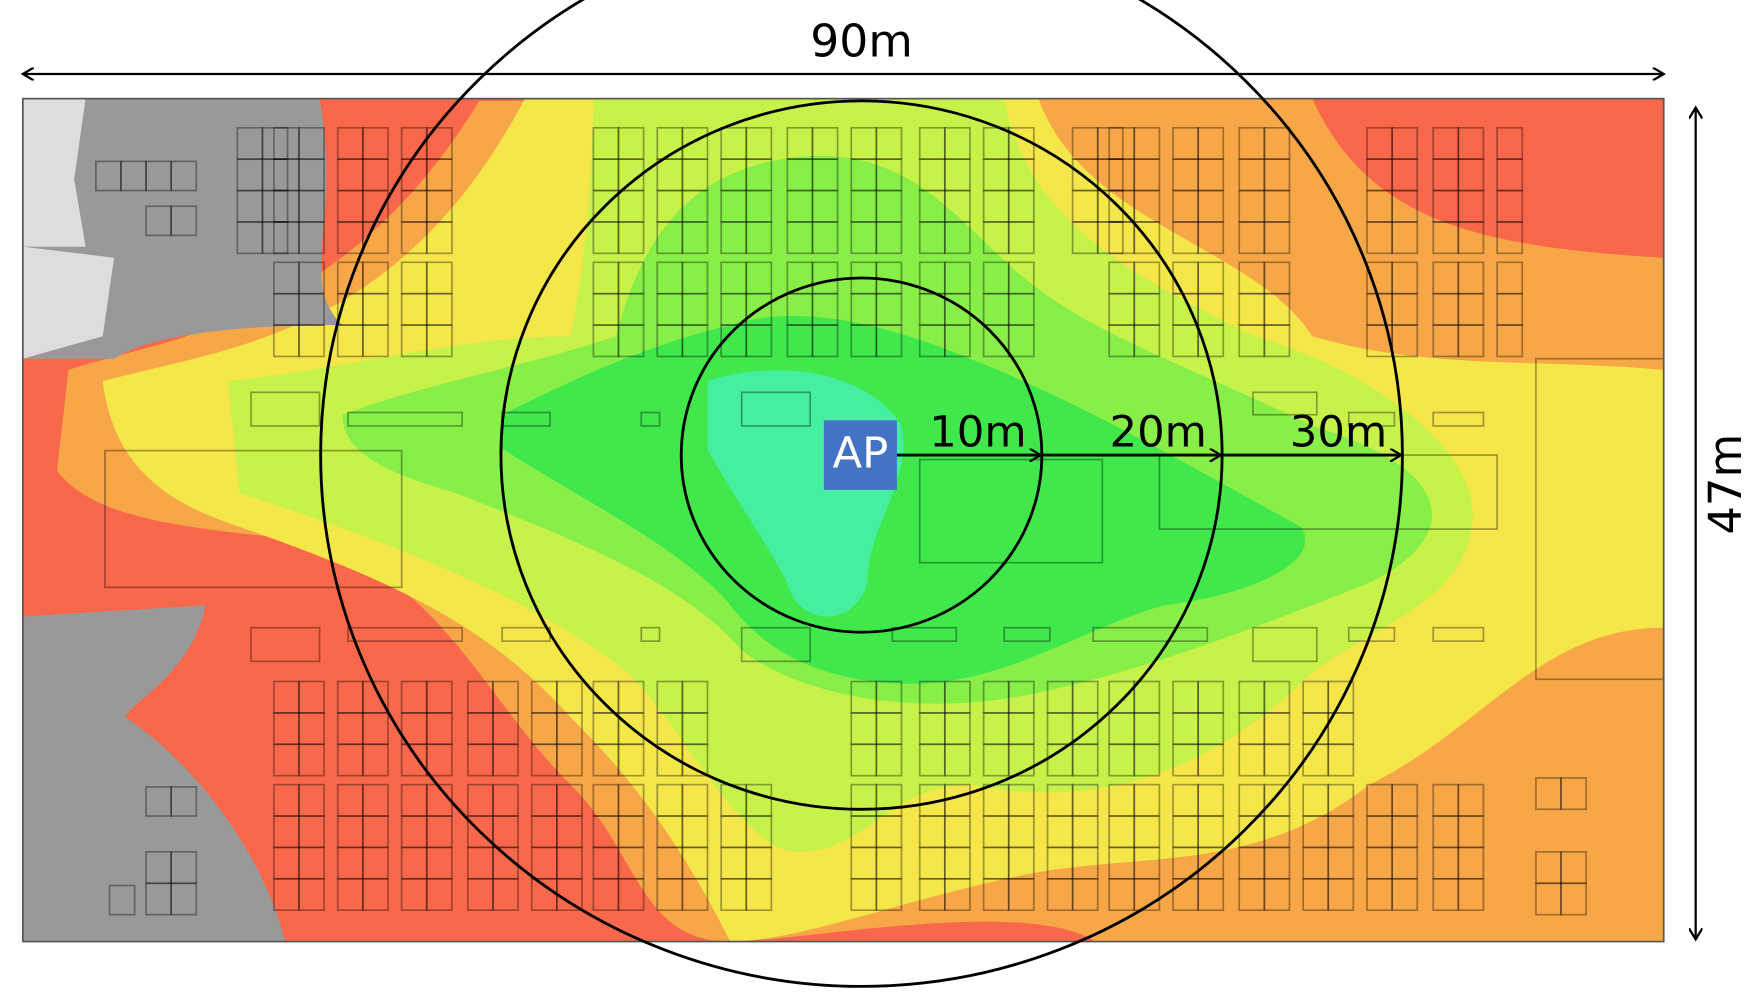 Image resolution: width=1763 pixels, height=992 pixels. What do you see at coordinates (154, 773) in the screenshot?
I see `no-signal` at bounding box center [154, 773].